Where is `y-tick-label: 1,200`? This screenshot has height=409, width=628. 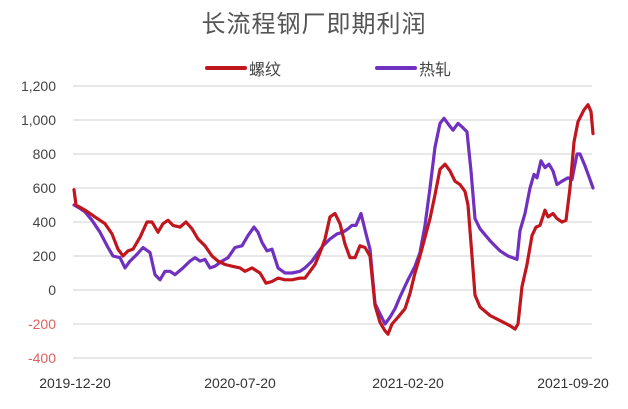
y-tick-label: 1,200 is located at coordinates (38, 86).